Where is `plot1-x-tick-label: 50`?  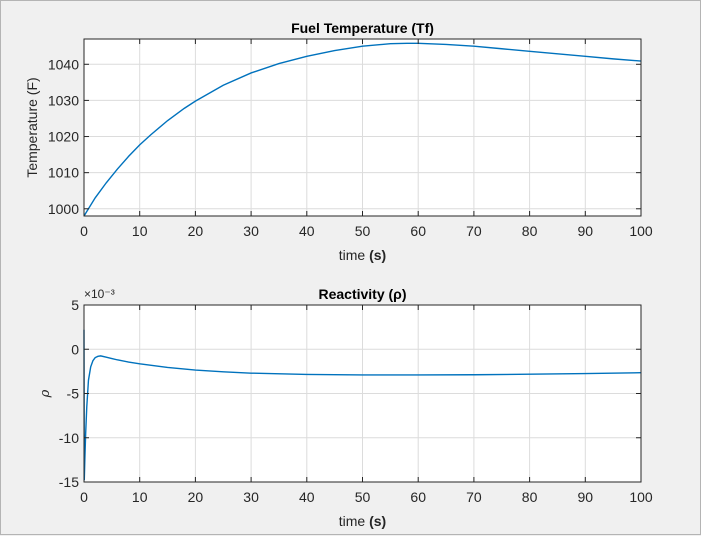 plot1-x-tick-label: 50 is located at coordinates (363, 231).